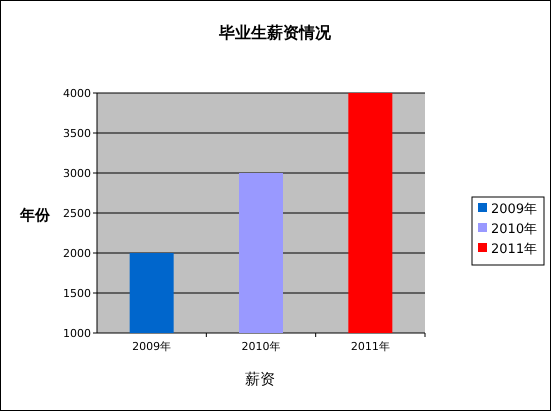 Image resolution: width=551 pixels, height=411 pixels. Describe the element at coordinates (77, 253) in the screenshot. I see `y-tick-label: 2000` at that location.